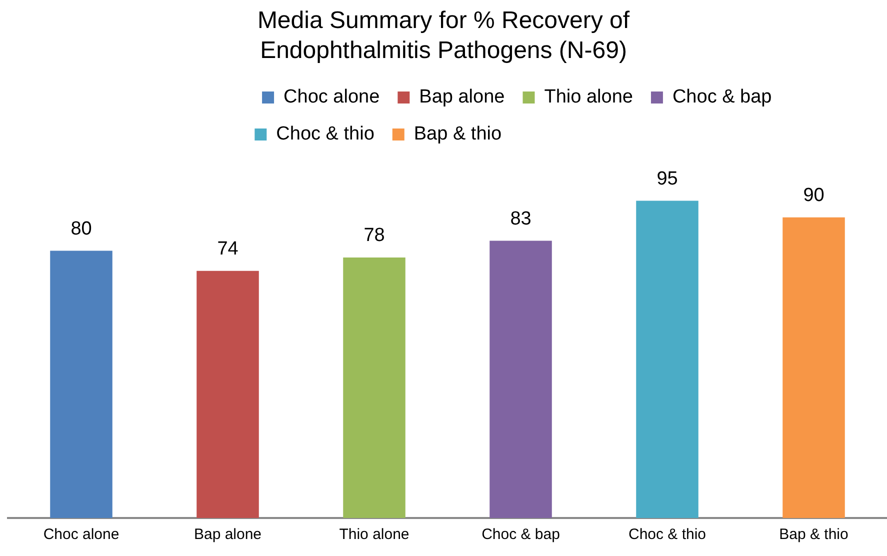 The image size is (887, 556). Describe the element at coordinates (228, 249) in the screenshot. I see `data-label: 74` at that location.